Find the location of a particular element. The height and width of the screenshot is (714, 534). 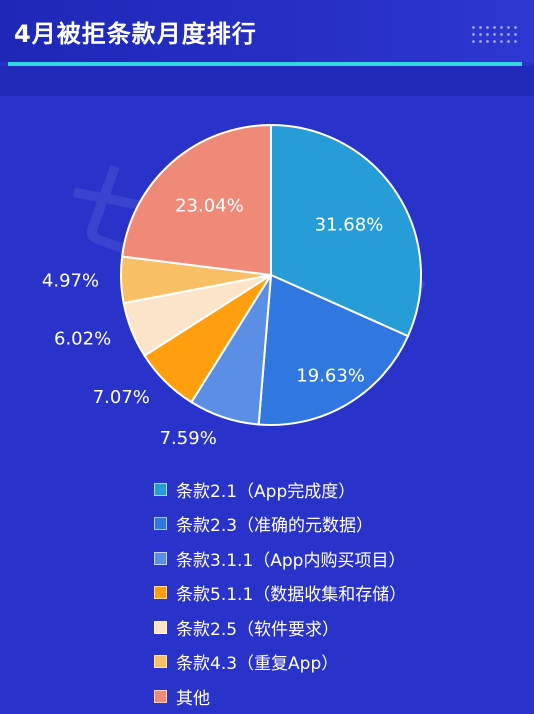

legend-label: 条款2.3（准确的元数据） is located at coordinates (275, 526).